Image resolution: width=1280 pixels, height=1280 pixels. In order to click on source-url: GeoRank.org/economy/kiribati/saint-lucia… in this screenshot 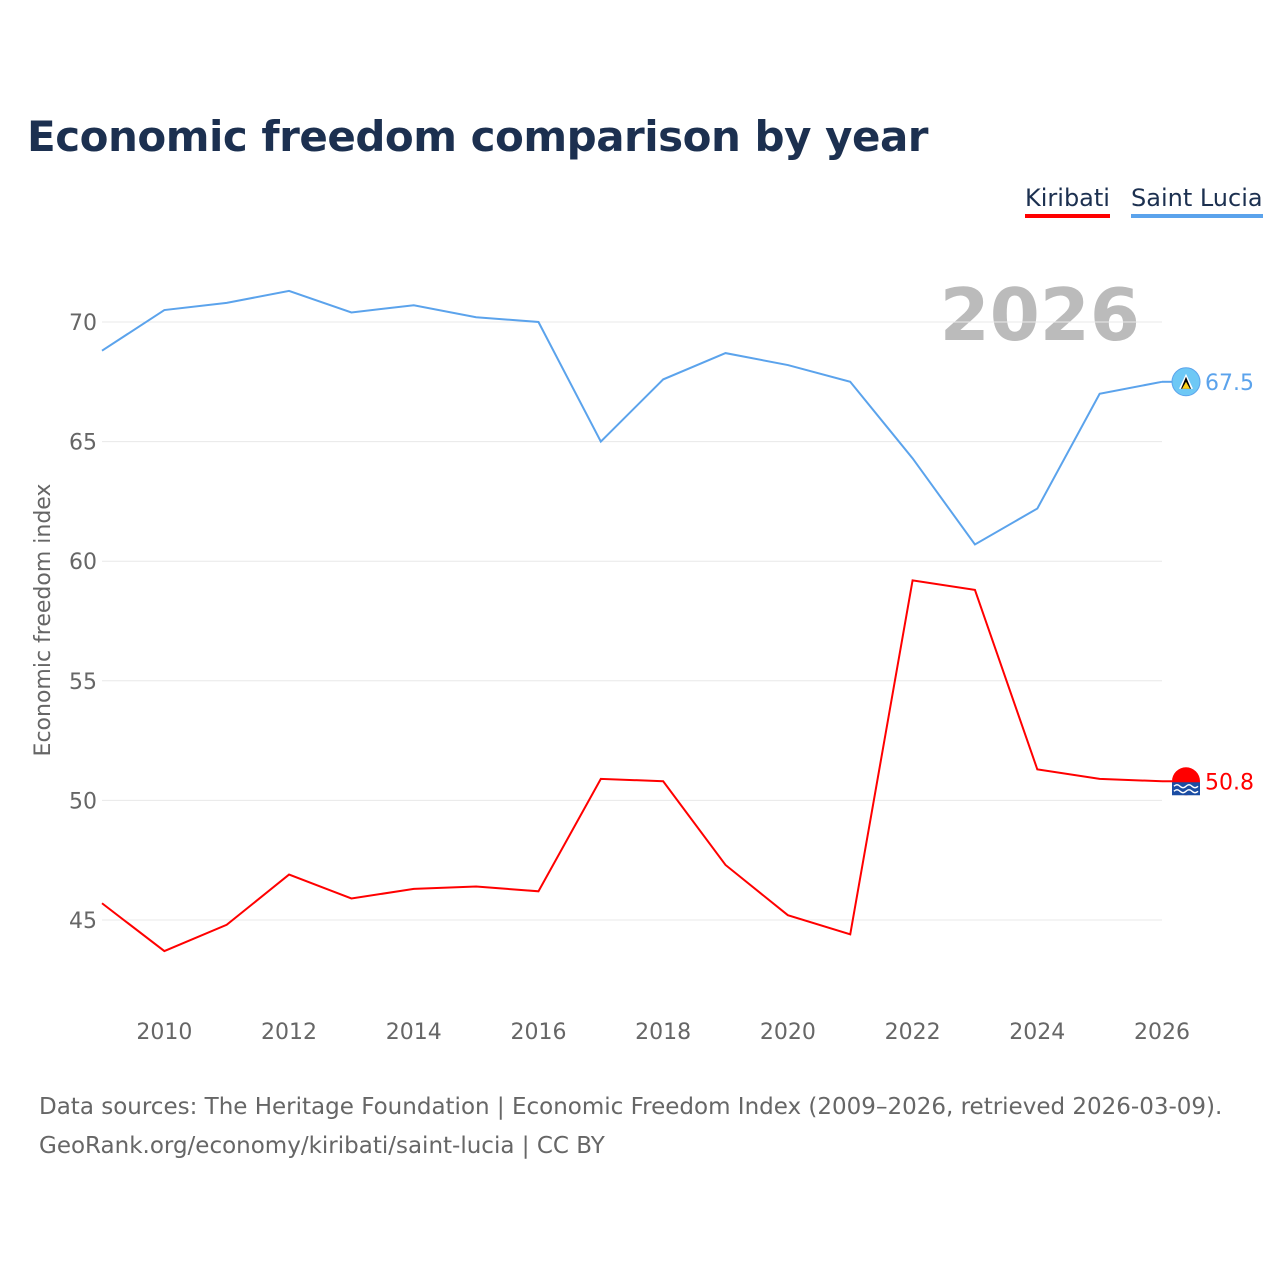, I will do `click(322, 1146)`.